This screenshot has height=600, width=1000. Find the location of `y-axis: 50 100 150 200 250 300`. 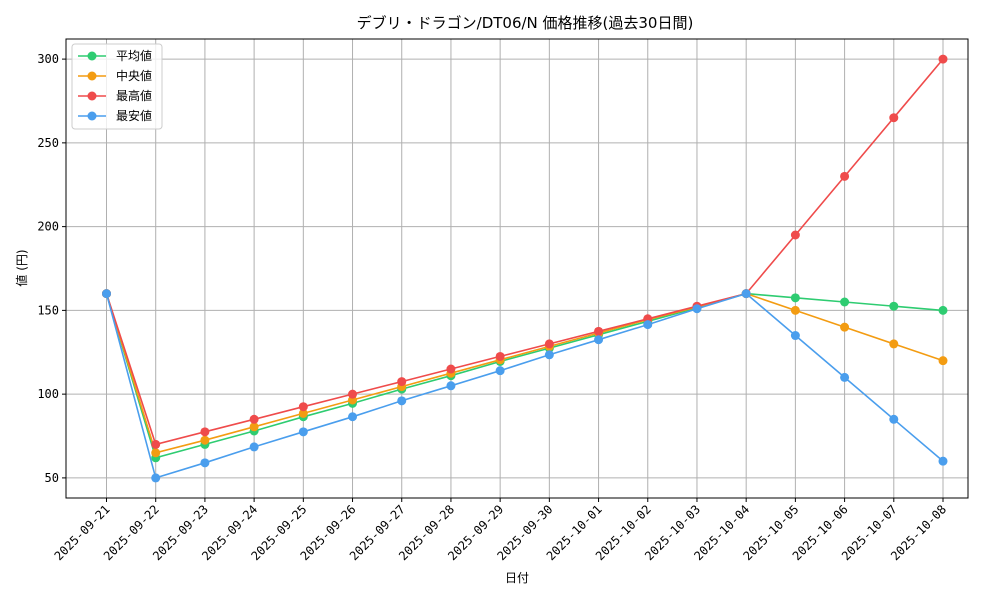

y-axis: 50 100 150 200 250 300 is located at coordinates (51, 268).